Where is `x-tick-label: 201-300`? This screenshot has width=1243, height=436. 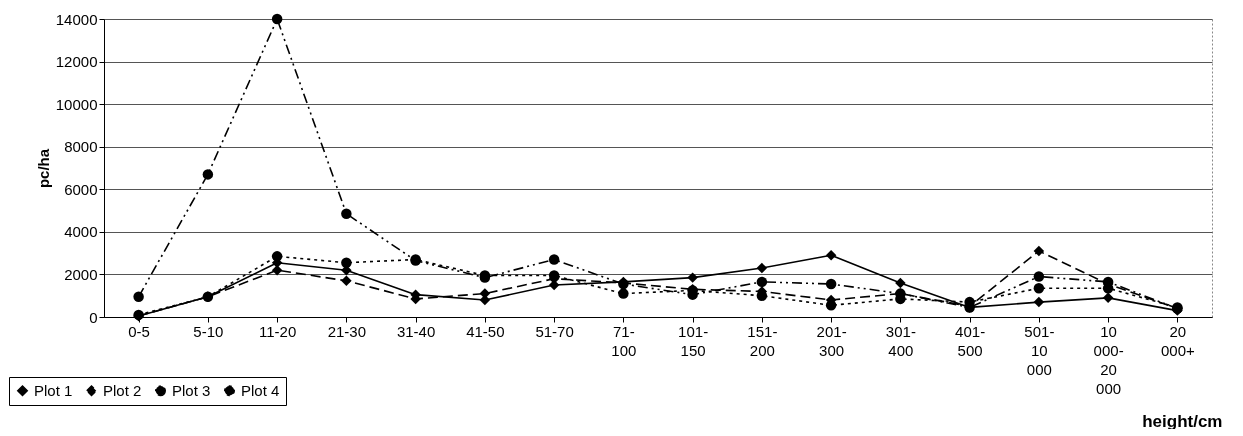
x-tick-label: 201-300 is located at coordinates (831, 340).